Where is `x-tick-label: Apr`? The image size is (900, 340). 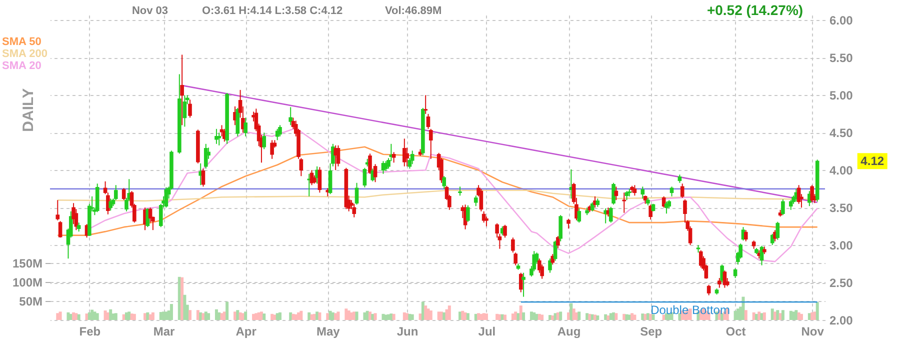
x-tick-label: Apr is located at coordinates (246, 331).